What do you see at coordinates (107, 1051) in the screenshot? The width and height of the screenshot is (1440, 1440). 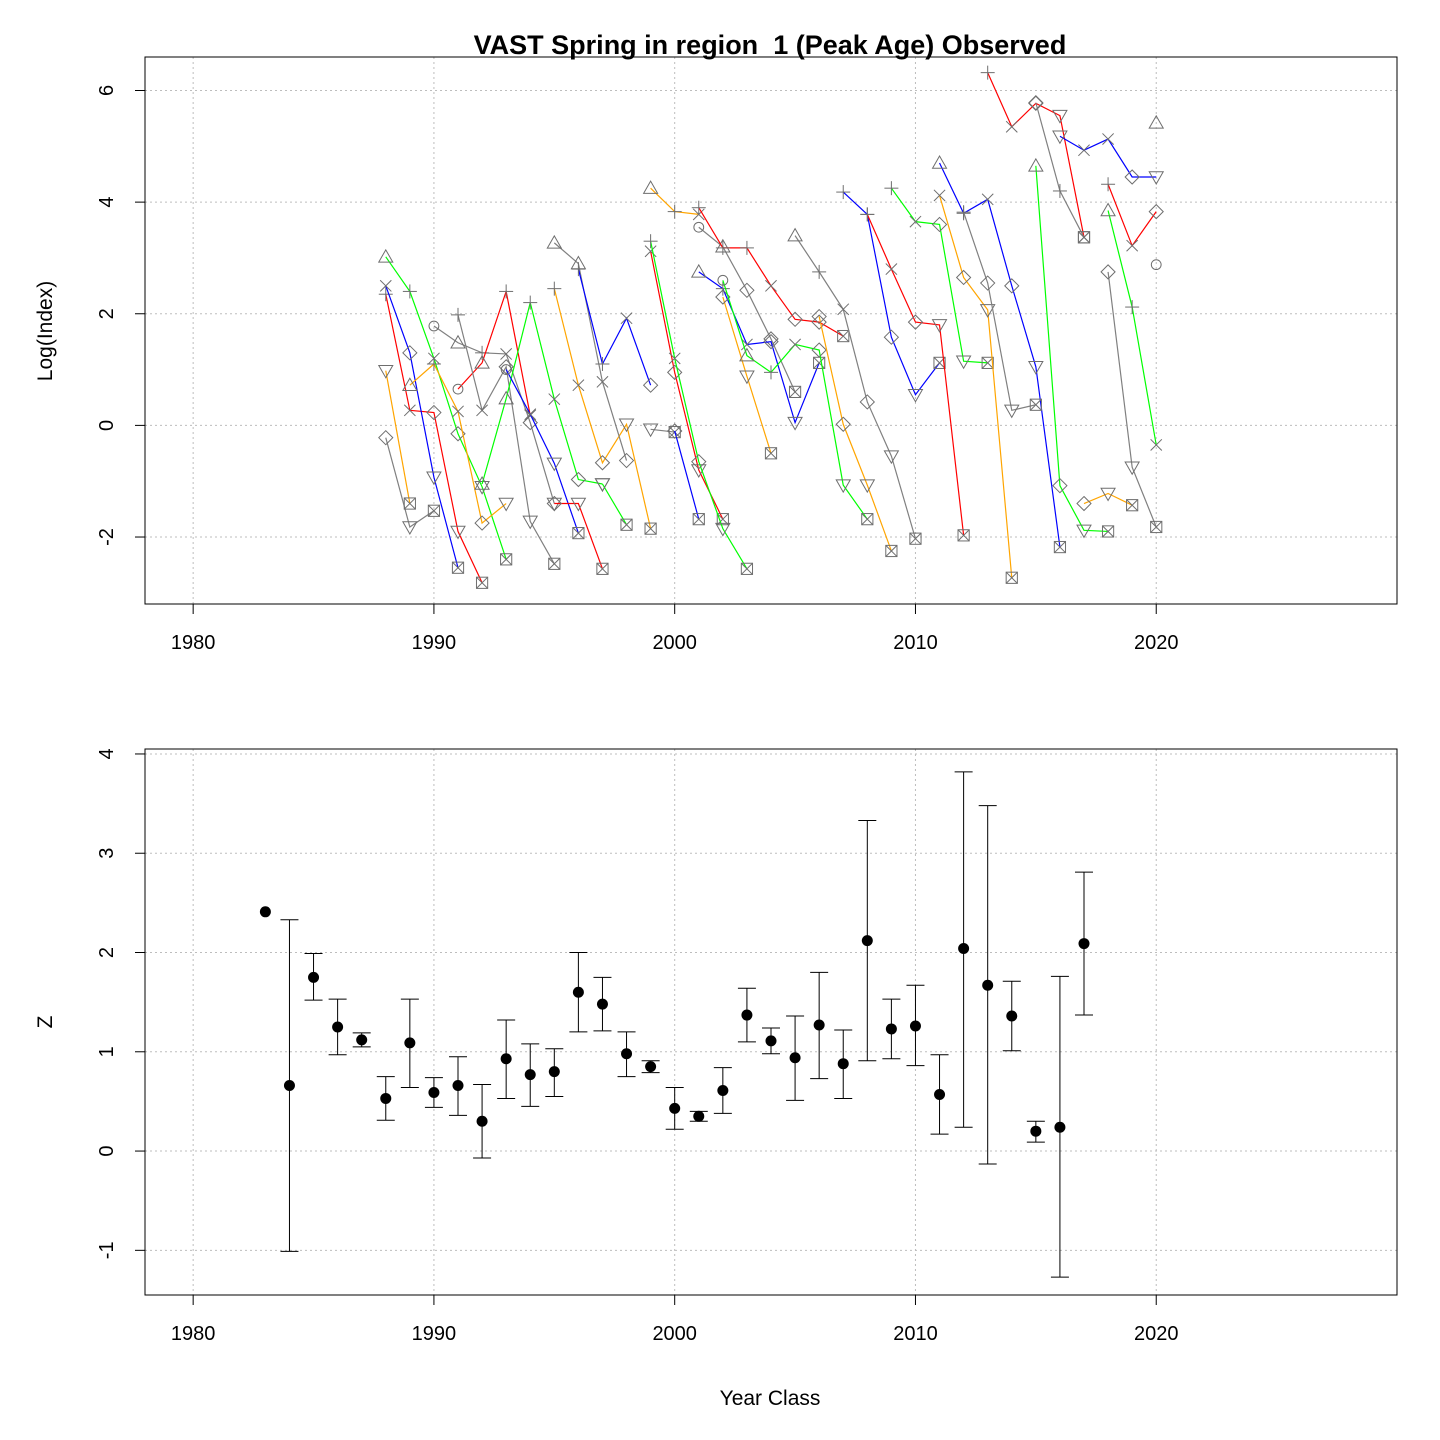 I see `bottom-y-tick-label: 1` at bounding box center [107, 1051].